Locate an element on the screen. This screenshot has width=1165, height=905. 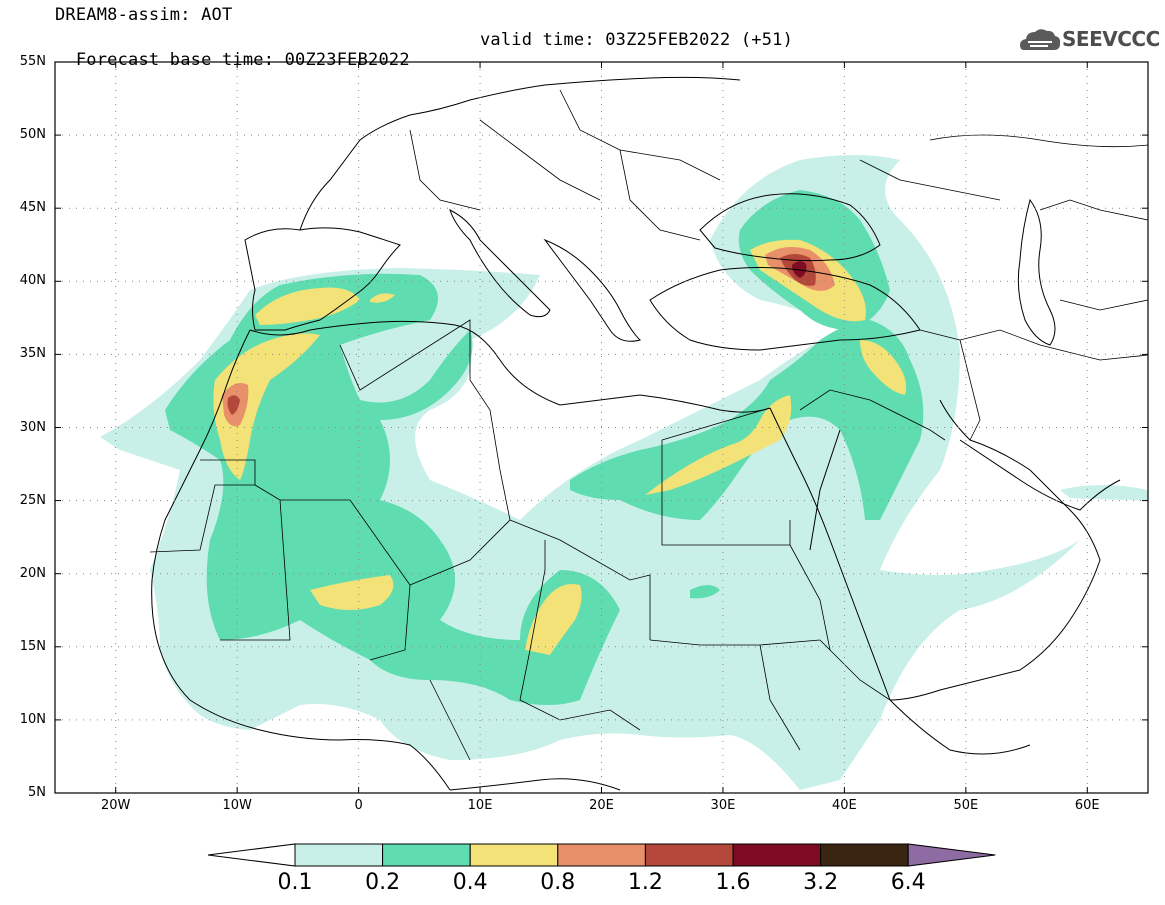
lat-label: 40N is located at coordinates (32, 281).